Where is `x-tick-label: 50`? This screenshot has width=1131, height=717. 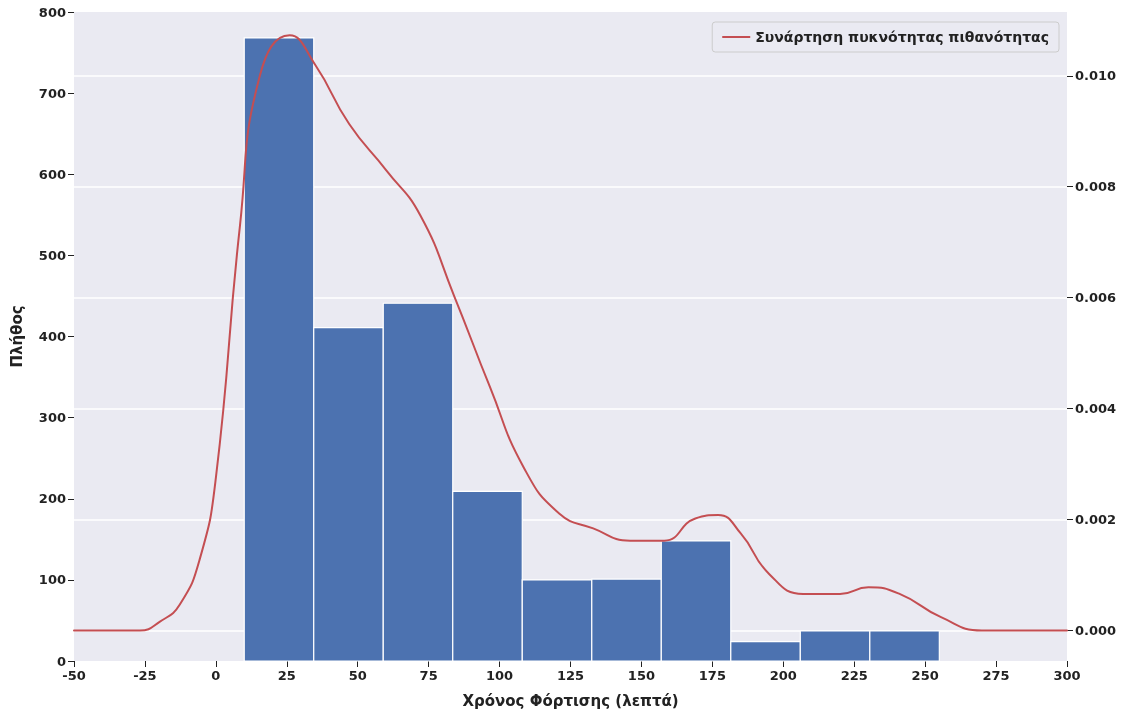 x-tick-label: 50 is located at coordinates (357, 675).